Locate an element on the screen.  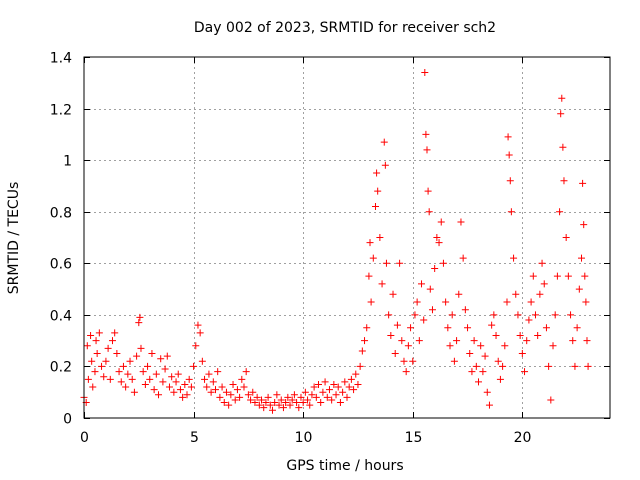
y-axis-label: SRMTID / TECUs is located at coordinates (14, 238).